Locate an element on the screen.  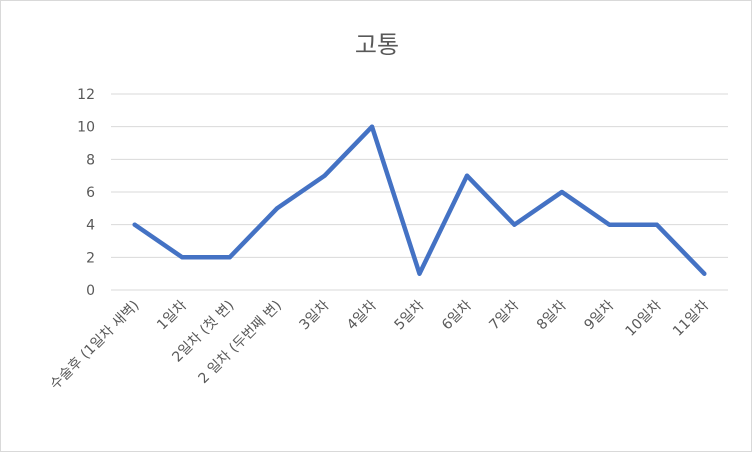
x-tick-label: 10일차 is located at coordinates (644, 318).